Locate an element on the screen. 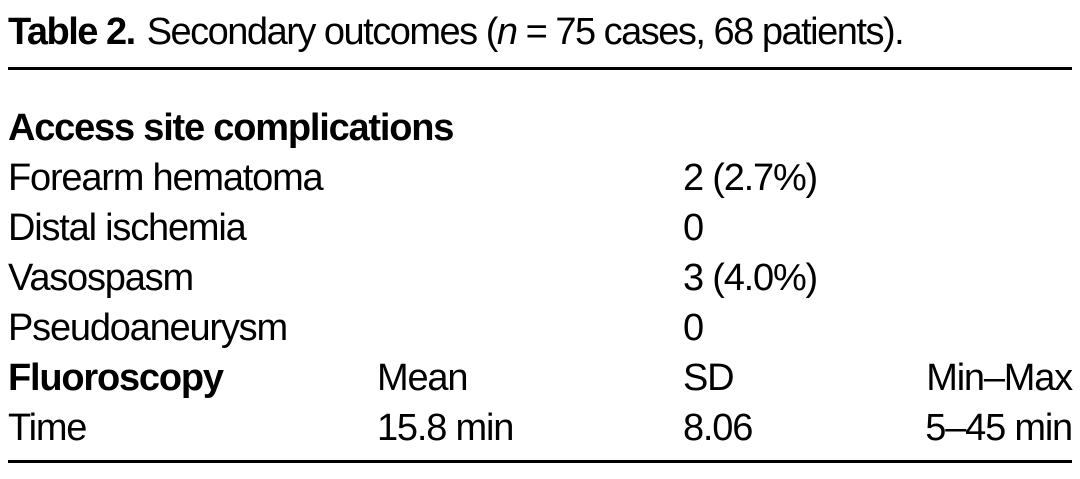 This screenshot has height=479, width=1080. table-row-time: Time 15.8 min 8.06 5–45 min is located at coordinates (540, 428).